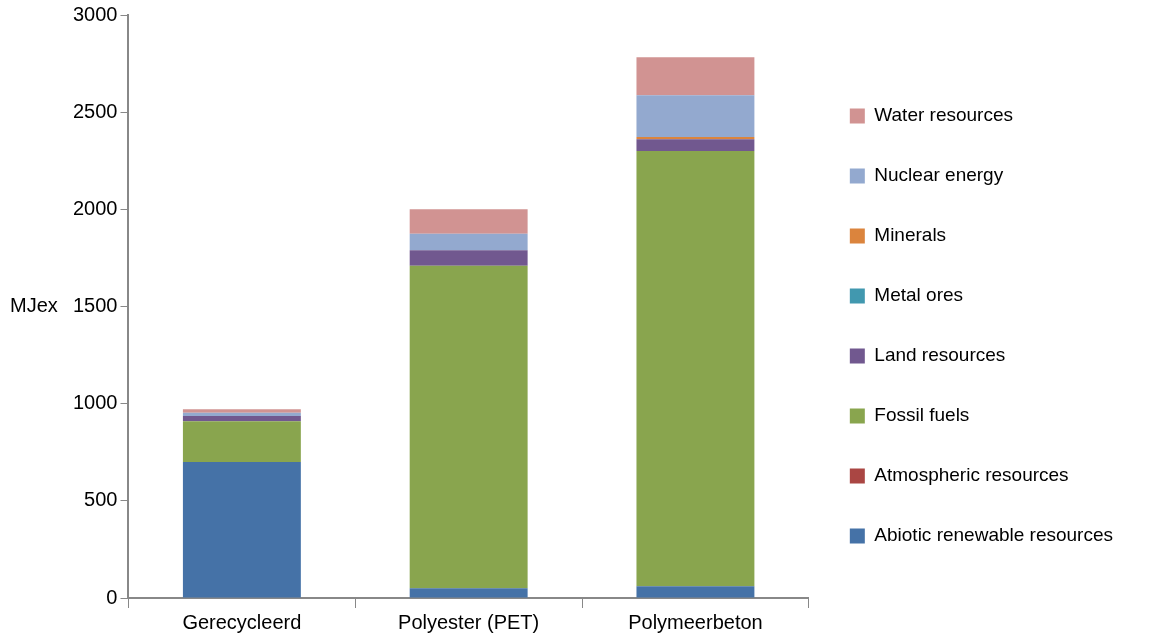  I want to click on y-tick-label: 2000, so click(95, 207).